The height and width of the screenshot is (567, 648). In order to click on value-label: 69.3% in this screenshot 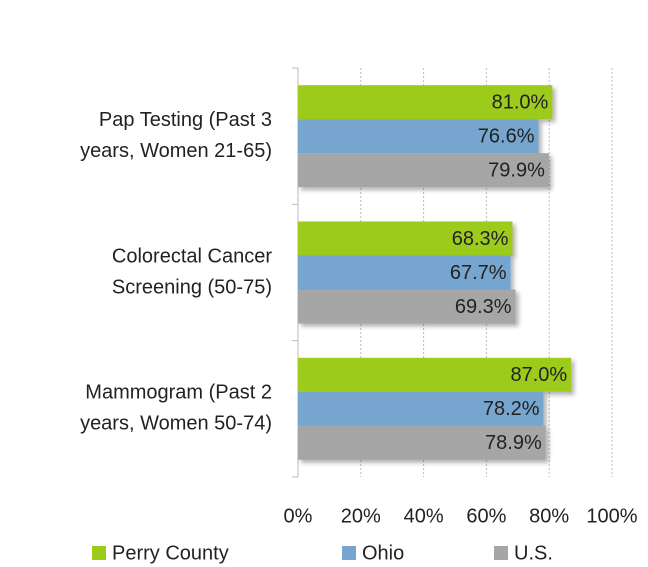, I will do `click(483, 307)`.